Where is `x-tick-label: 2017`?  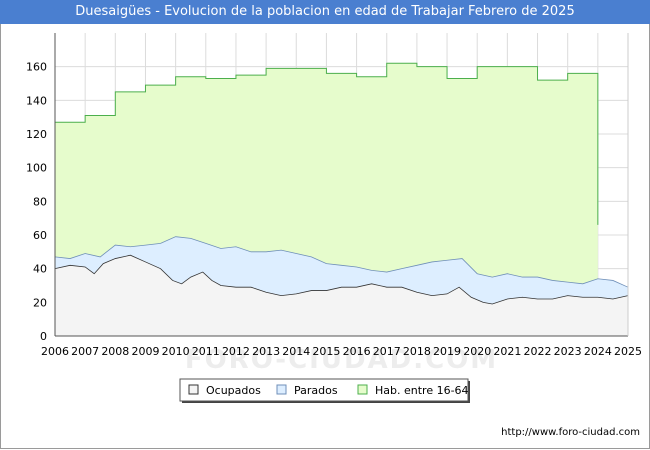 x-tick-label: 2017 is located at coordinates (387, 351).